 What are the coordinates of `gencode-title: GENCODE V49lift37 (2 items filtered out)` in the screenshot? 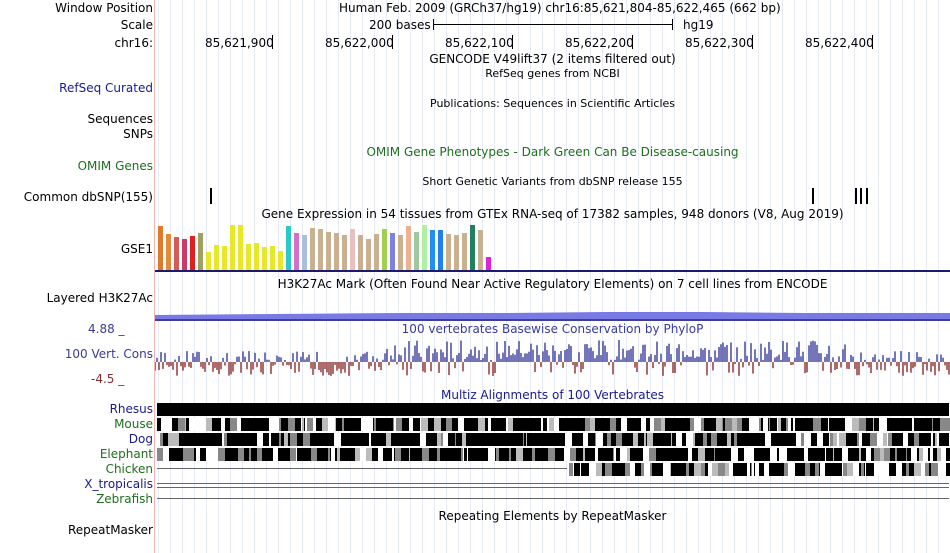 It's located at (552, 59).